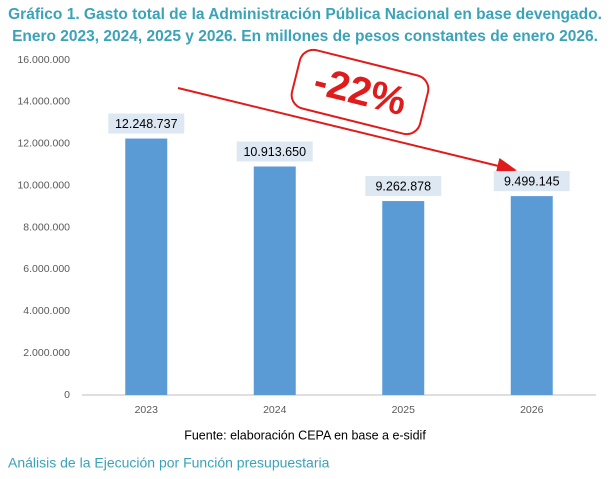 The width and height of the screenshot is (611, 479). I want to click on trend-arrow, so click(347, 130).